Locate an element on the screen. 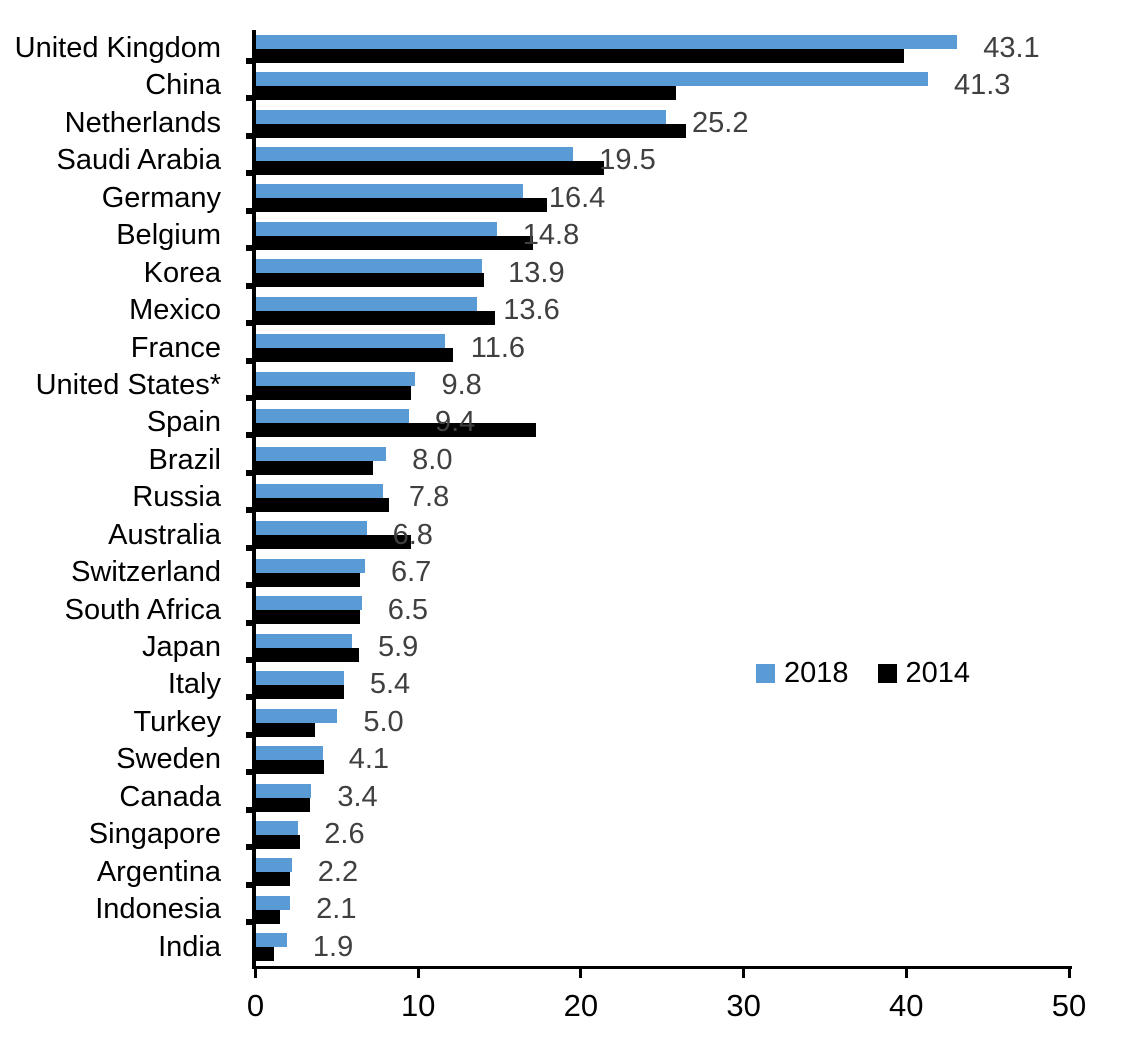 The width and height of the screenshot is (1123, 1041). category-label: Korea is located at coordinates (182, 272).